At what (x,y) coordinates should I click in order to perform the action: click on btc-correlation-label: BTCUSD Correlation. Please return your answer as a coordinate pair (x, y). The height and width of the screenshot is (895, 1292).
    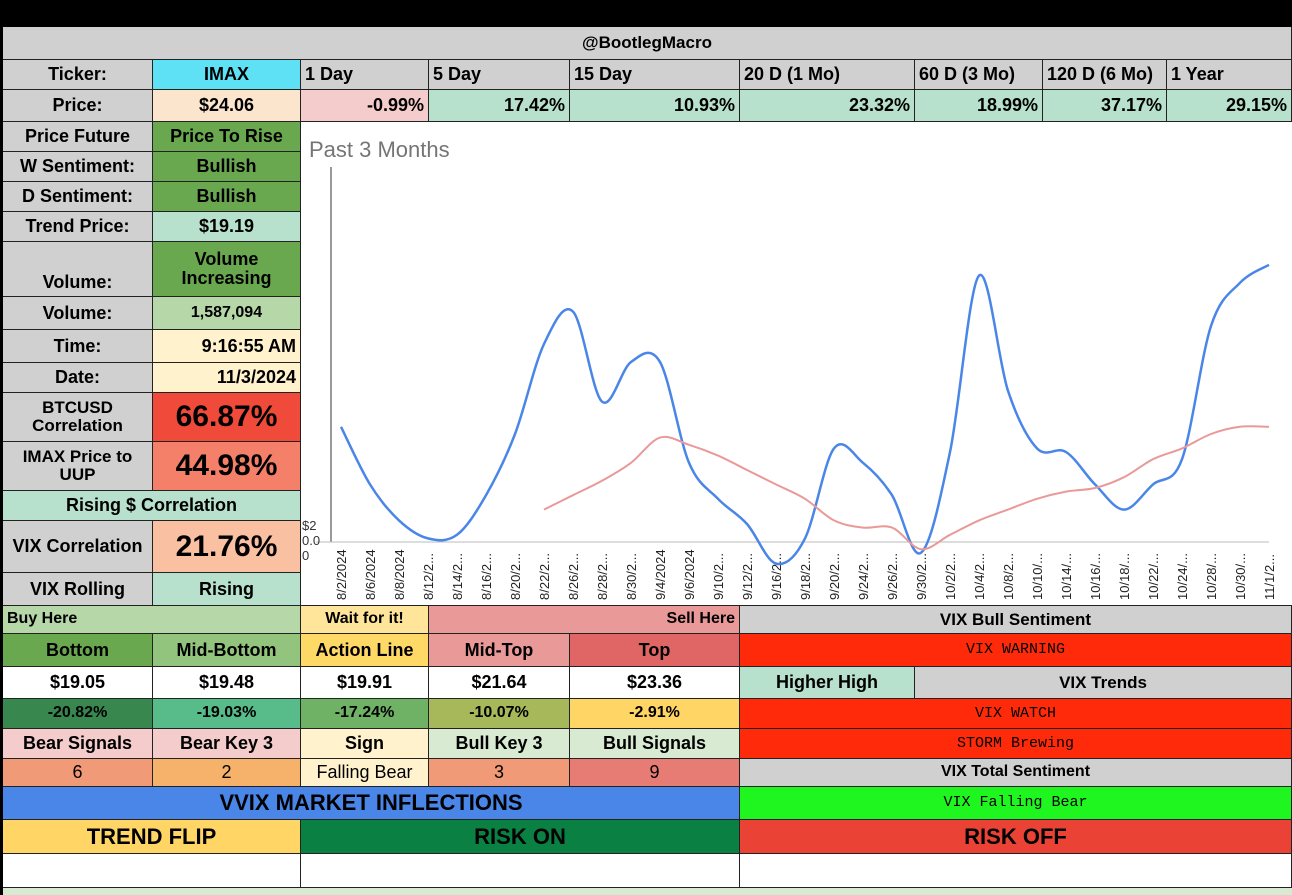
    Looking at the image, I should click on (78, 417).